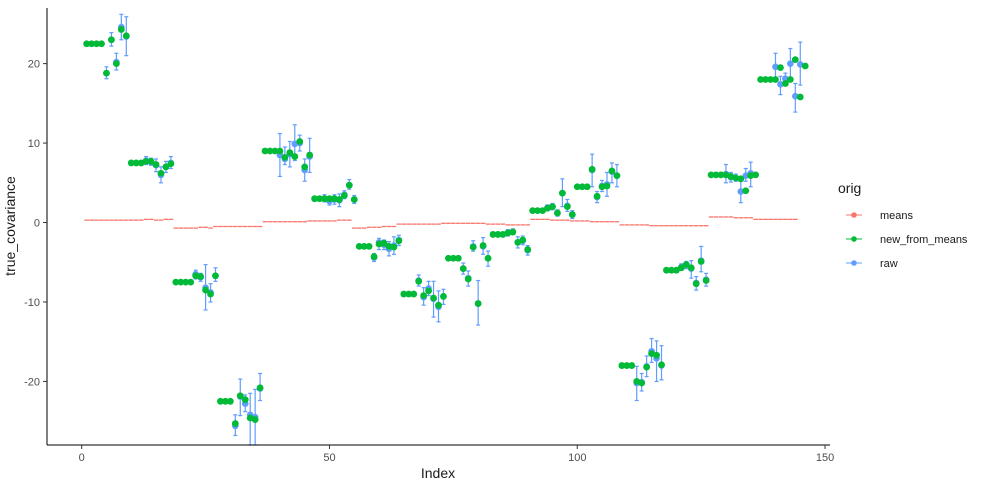  What do you see at coordinates (34, 144) in the screenshot?
I see `y-tick-label: 10` at bounding box center [34, 144].